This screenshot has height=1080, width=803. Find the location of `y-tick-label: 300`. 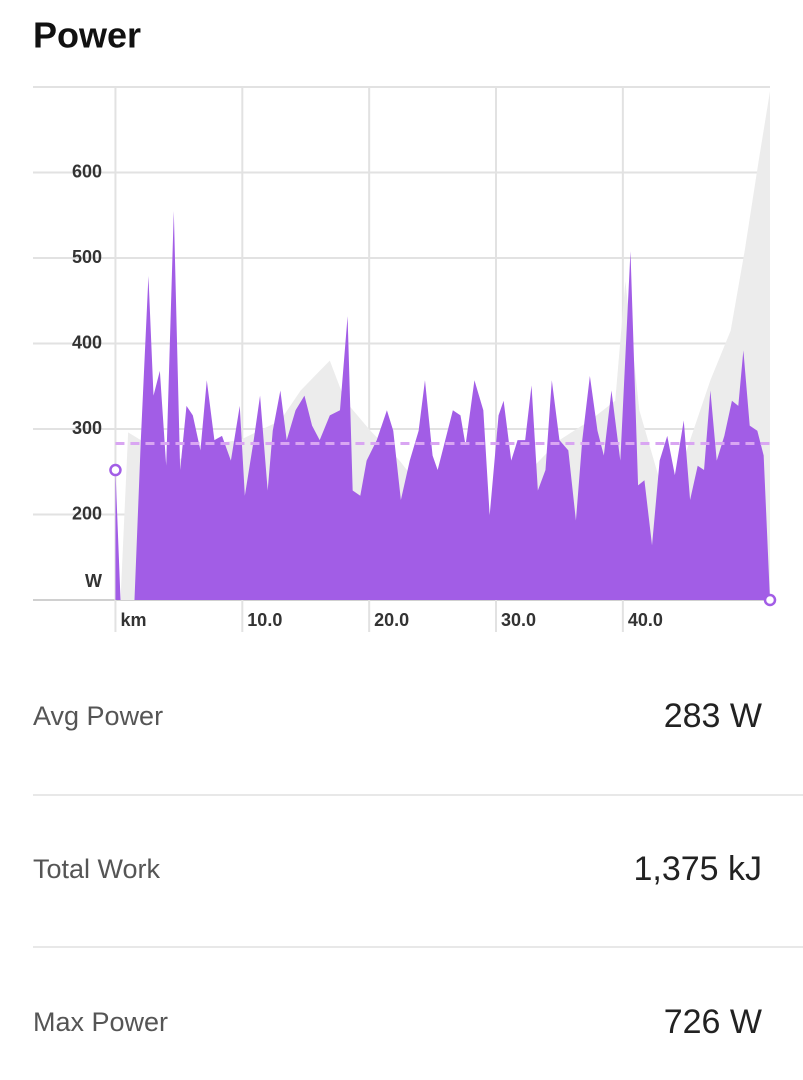

y-tick-label: 300 is located at coordinates (87, 428).